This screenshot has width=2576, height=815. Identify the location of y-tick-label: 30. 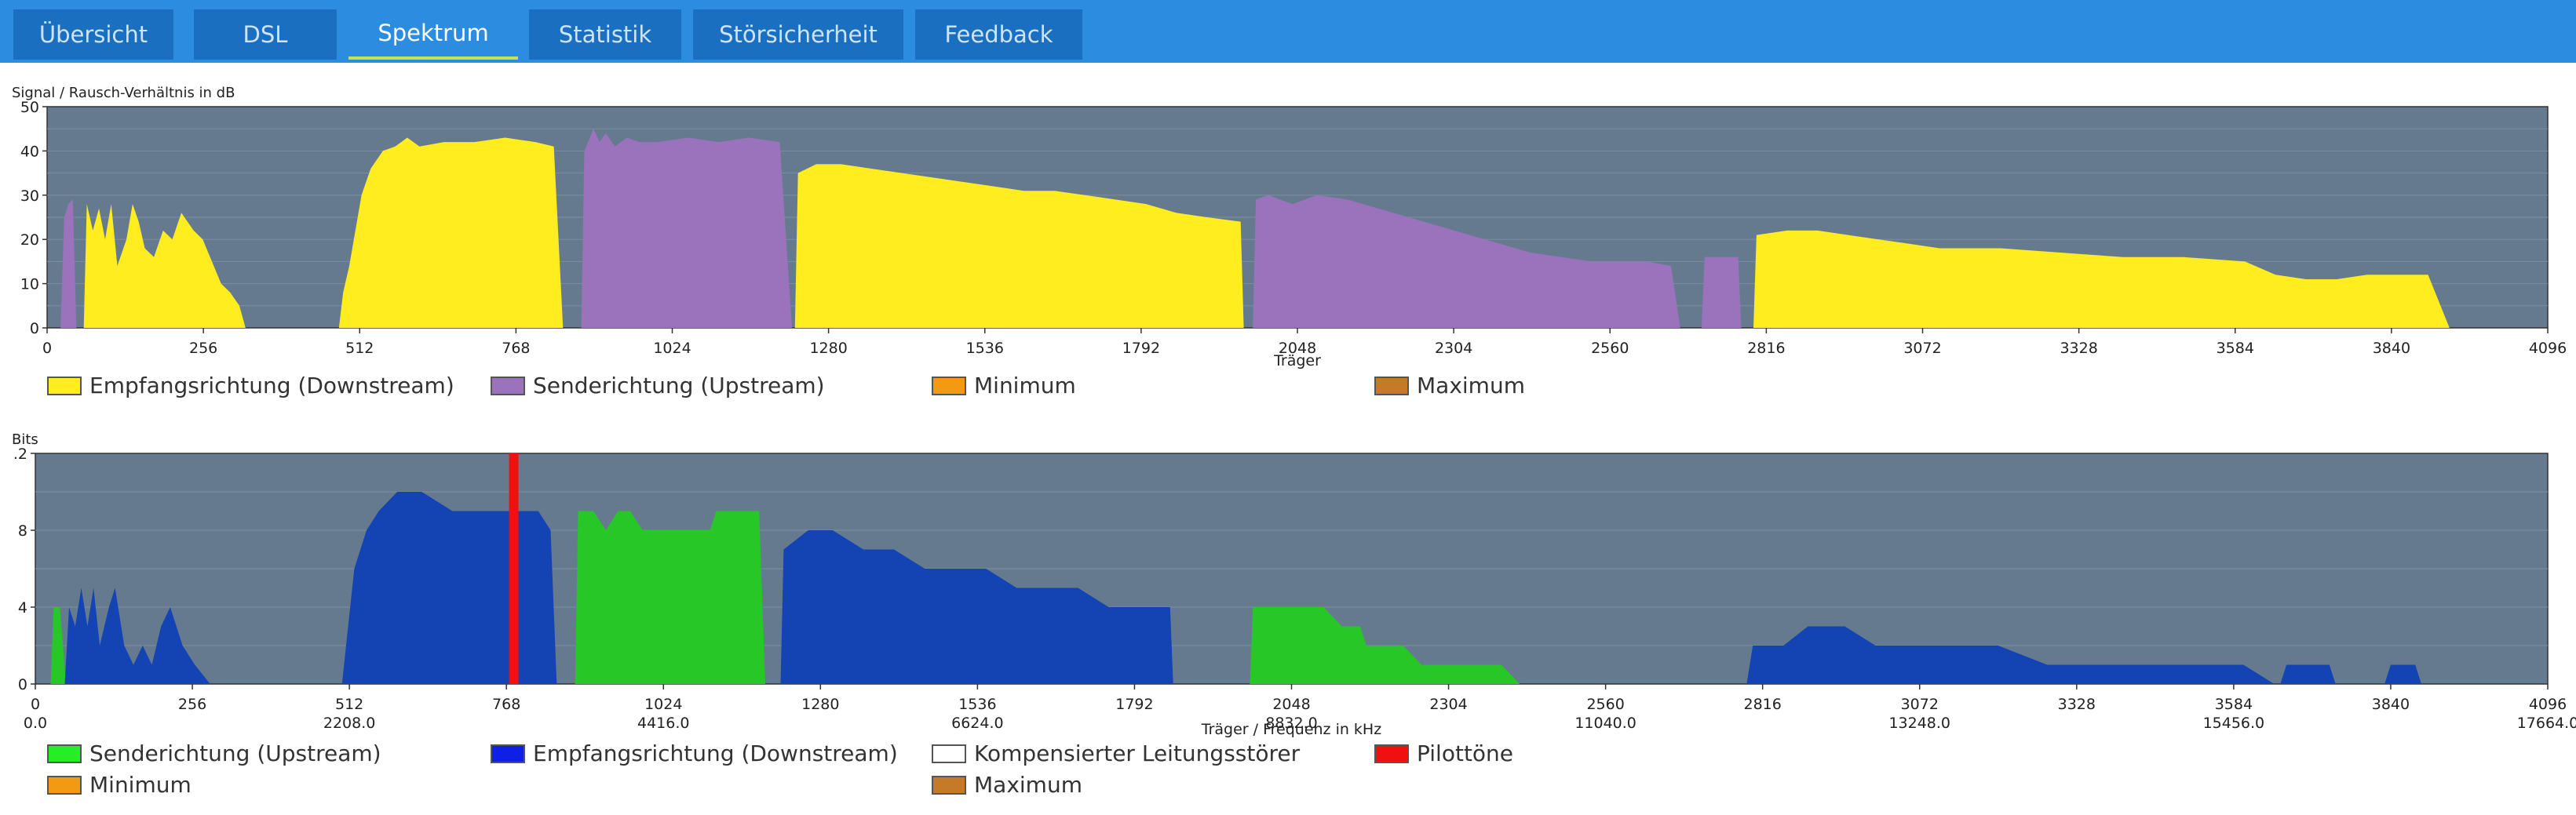
(29, 196).